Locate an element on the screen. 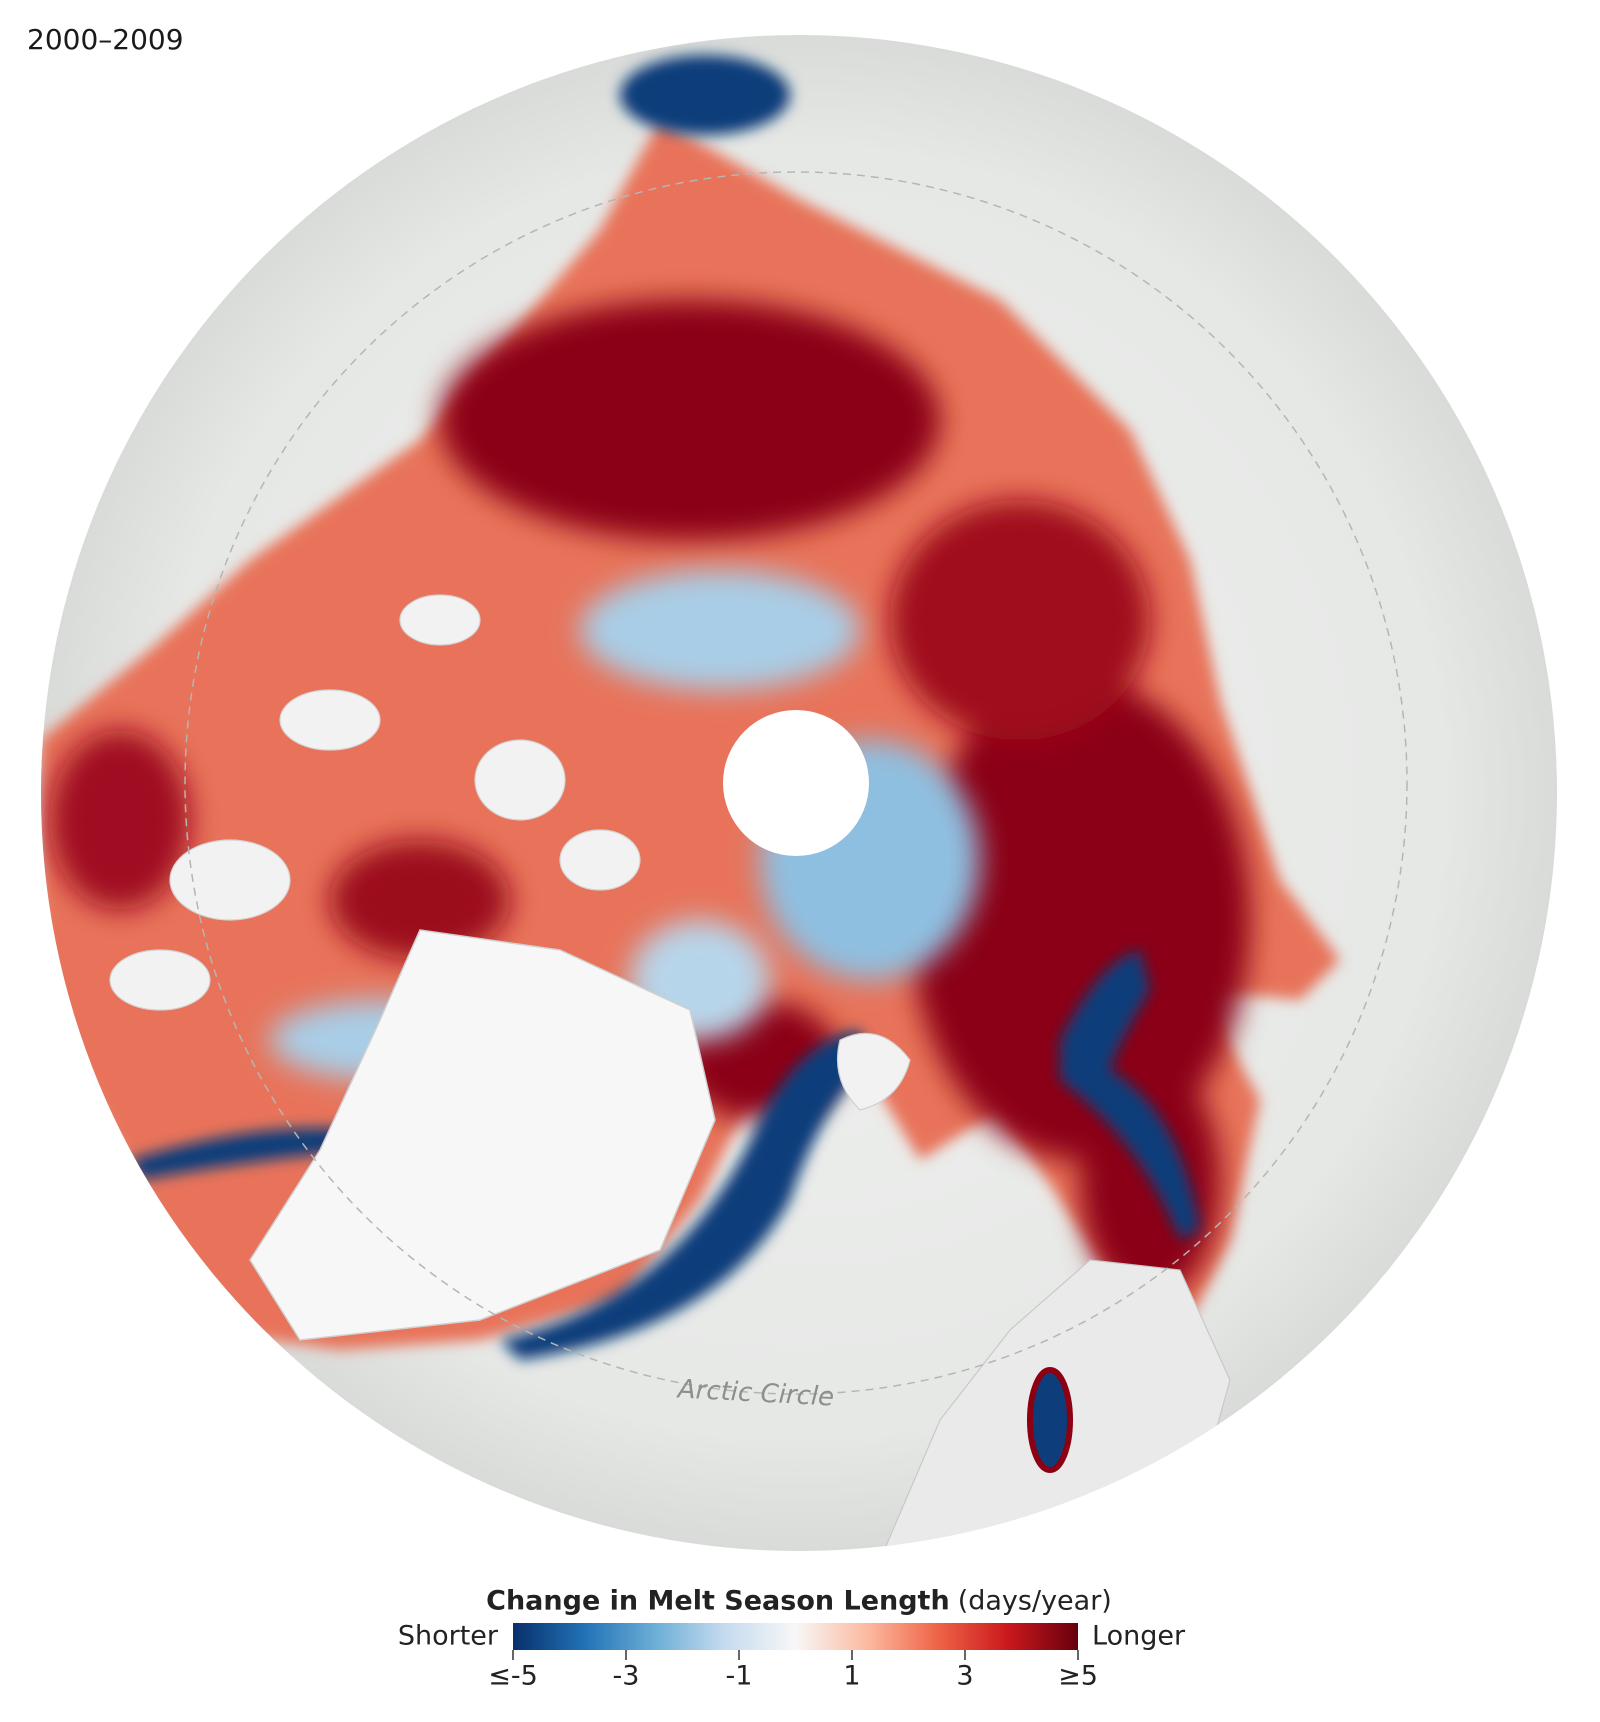  legend-high-label: Longer is located at coordinates (1139, 1636).